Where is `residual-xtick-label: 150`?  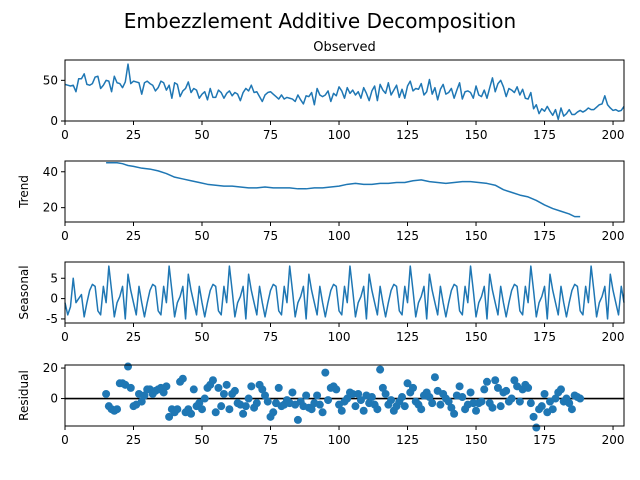 residual-xtick-label: 150 is located at coordinates (476, 440).